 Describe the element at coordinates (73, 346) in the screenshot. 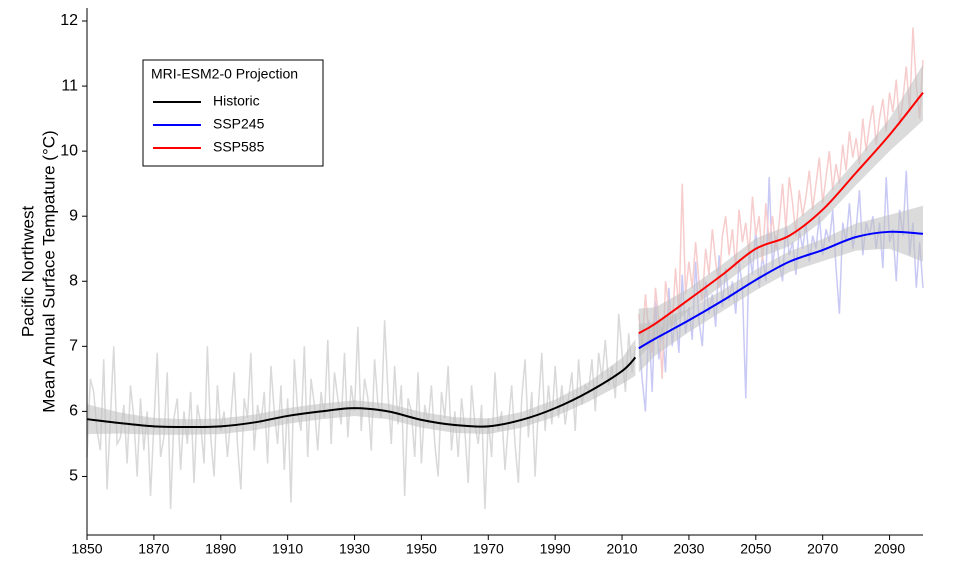

I see `y-tick-label: 7` at that location.